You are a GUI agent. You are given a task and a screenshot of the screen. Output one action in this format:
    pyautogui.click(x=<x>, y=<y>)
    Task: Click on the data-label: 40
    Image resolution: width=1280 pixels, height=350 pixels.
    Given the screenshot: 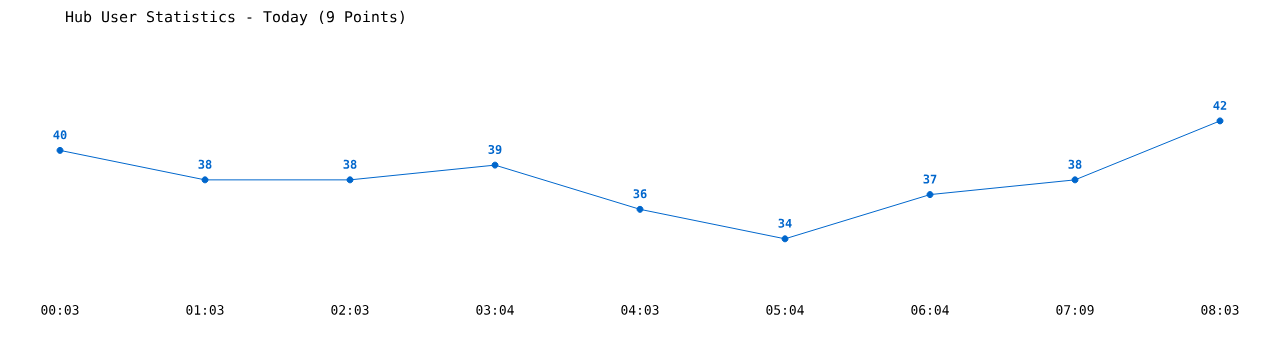 What is the action you would take?
    pyautogui.click(x=60, y=135)
    